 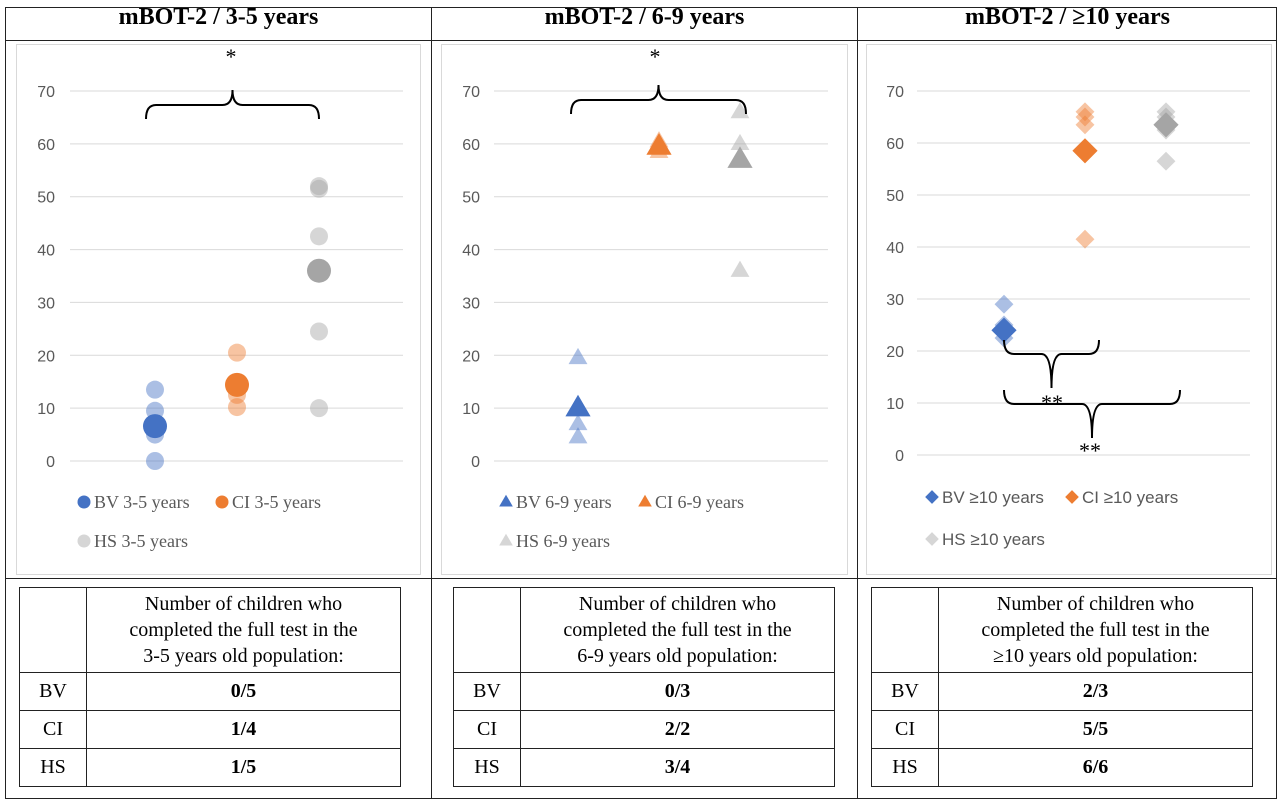 What do you see at coordinates (471, 92) in the screenshot?
I see `y-tick-label: 70` at bounding box center [471, 92].